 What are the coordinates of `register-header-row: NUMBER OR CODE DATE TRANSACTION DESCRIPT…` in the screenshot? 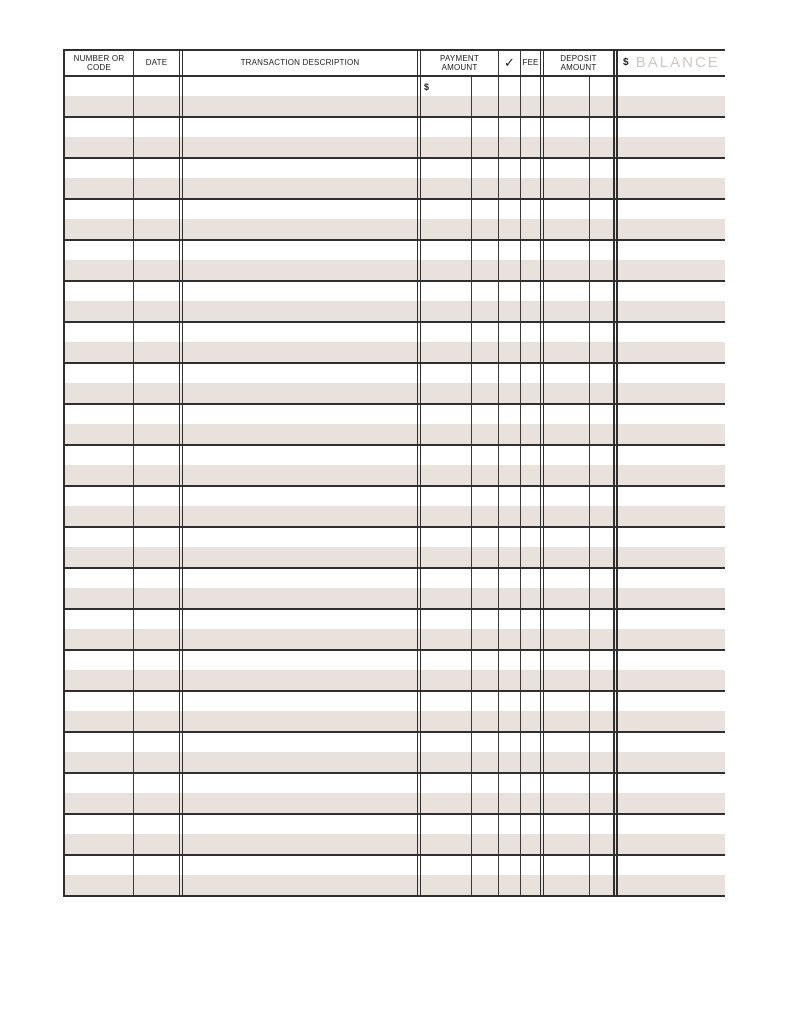 It's located at (395, 63).